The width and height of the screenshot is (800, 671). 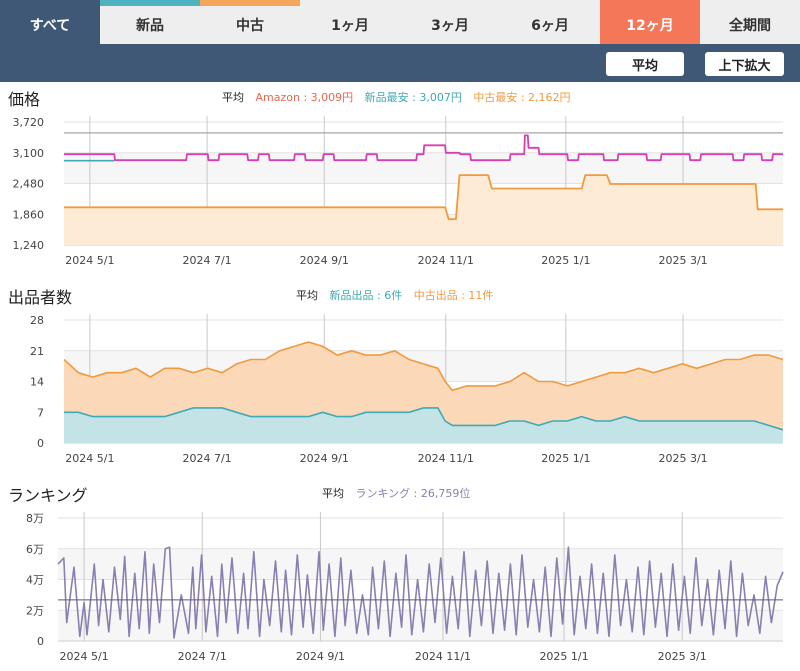 What do you see at coordinates (24, 99) in the screenshot?
I see `chart-title: 価格` at bounding box center [24, 99].